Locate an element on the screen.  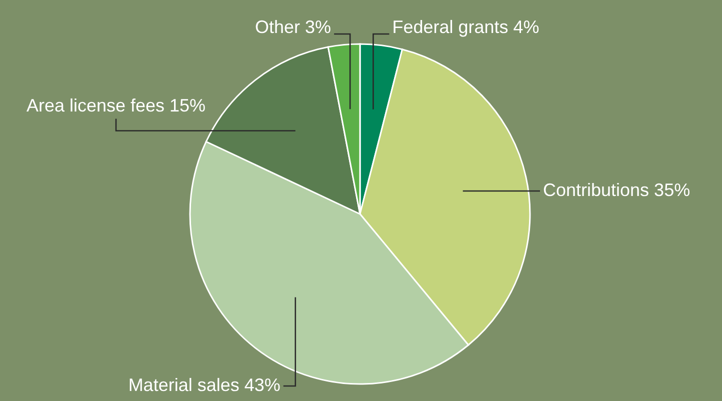
slice-label: Material sales 43% is located at coordinates (204, 384).